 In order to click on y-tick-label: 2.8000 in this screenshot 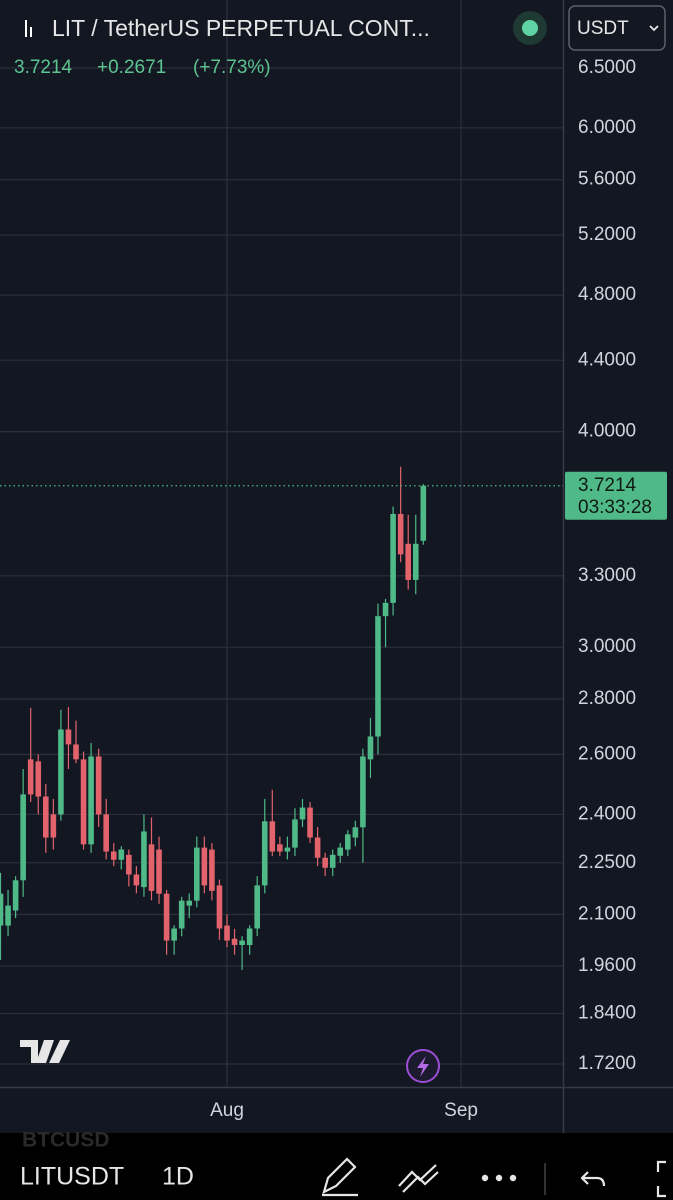, I will do `click(607, 698)`.